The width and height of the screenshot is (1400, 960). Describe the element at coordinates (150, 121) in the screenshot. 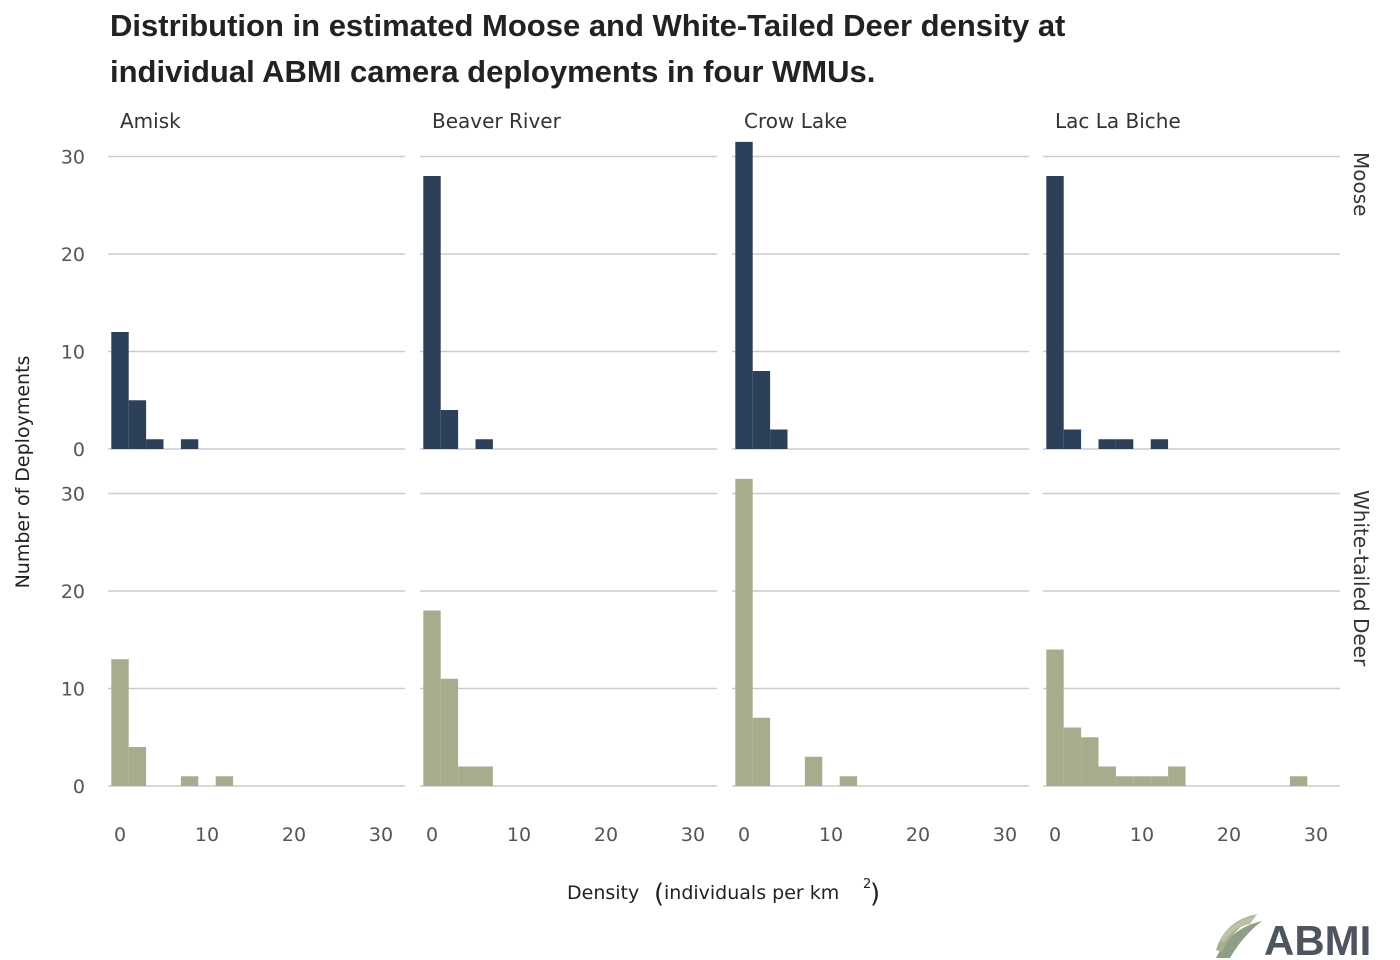

I see `column-strip-label-amisk: Amisk` at that location.